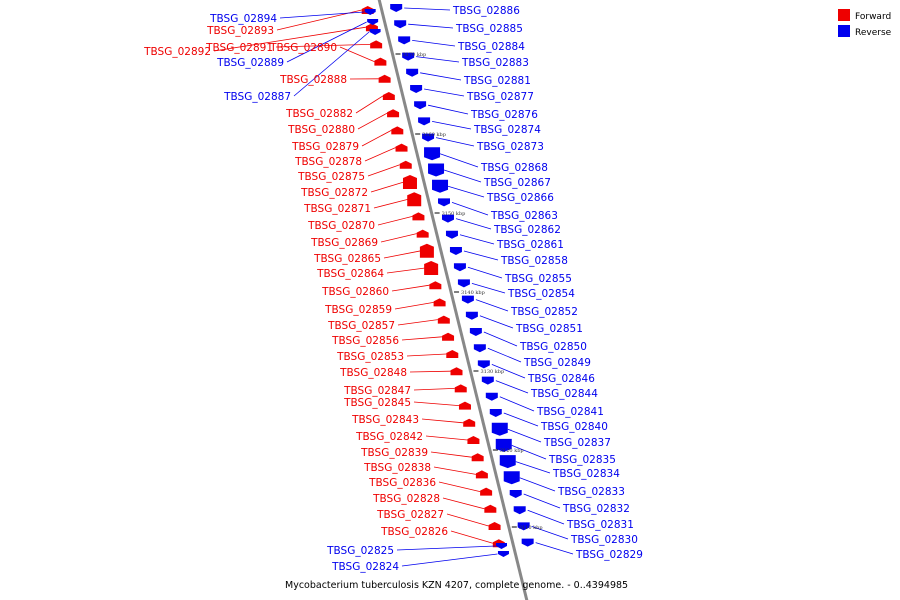 This screenshot has height=600, width=900. What do you see at coordinates (586, 474) in the screenshot?
I see `reverse-gene-label: TBSG_02834` at bounding box center [586, 474].